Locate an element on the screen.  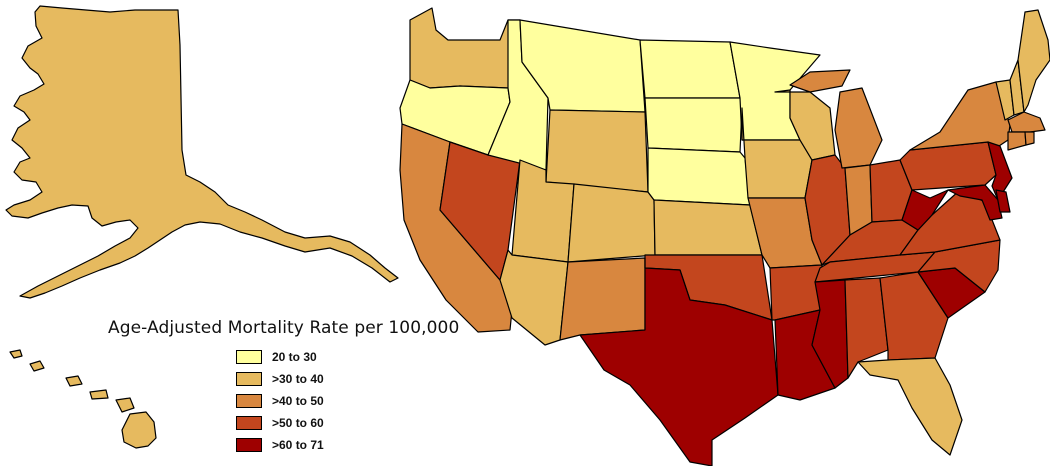
legend-label: >50 to 60 is located at coordinates (298, 423).